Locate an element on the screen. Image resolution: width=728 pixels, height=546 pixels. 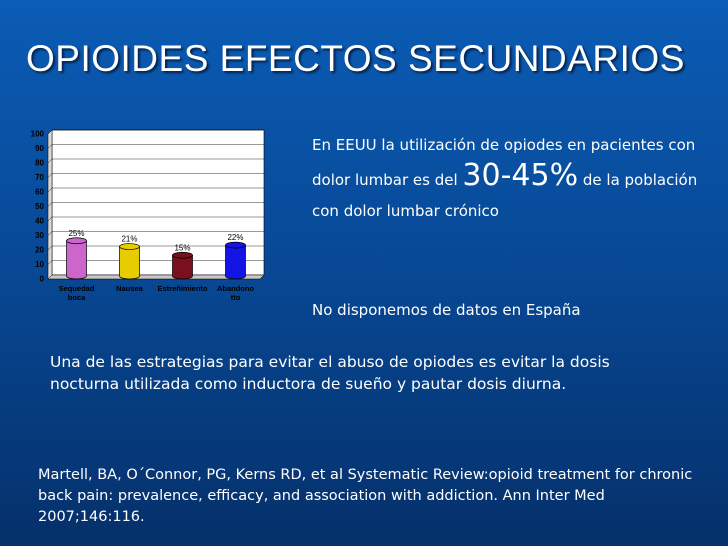
y-tick-label: 10 is located at coordinates (39, 264).